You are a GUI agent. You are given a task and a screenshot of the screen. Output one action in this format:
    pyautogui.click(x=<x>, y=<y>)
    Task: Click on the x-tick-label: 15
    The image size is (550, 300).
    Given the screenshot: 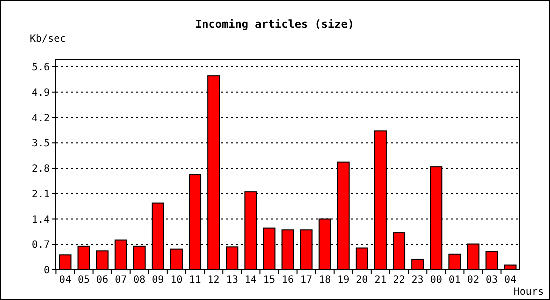 What is the action you would take?
    pyautogui.click(x=269, y=280)
    